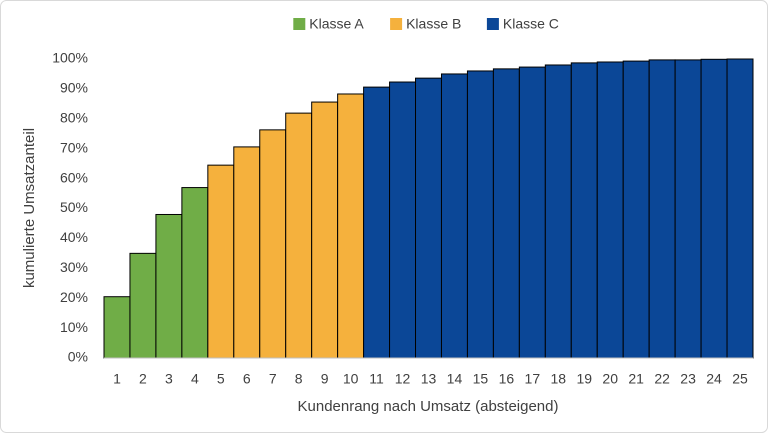 The width and height of the screenshot is (768, 433). What do you see at coordinates (221, 379) in the screenshot?
I see `x-tick-label: 5` at bounding box center [221, 379].